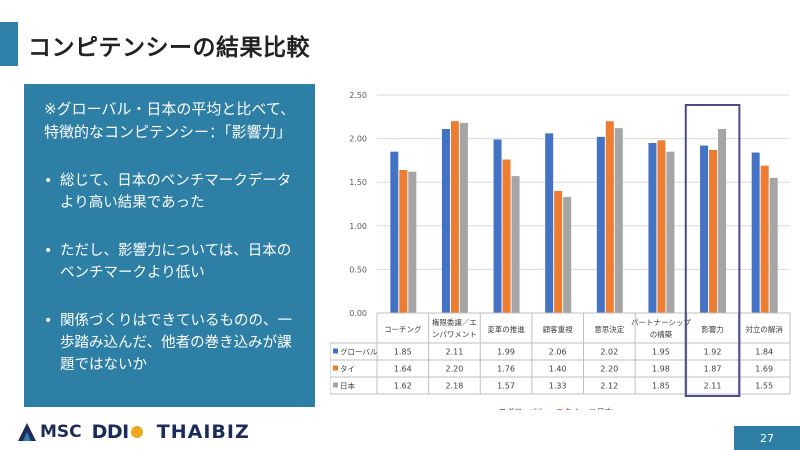 This screenshot has height=450, width=800. What do you see at coordinates (170, 120) in the screenshot?
I see `panel-heading: ※グローバル・日本の平均と比べて、特徴的なコンピテンシー：「影響力」` at bounding box center [170, 120].